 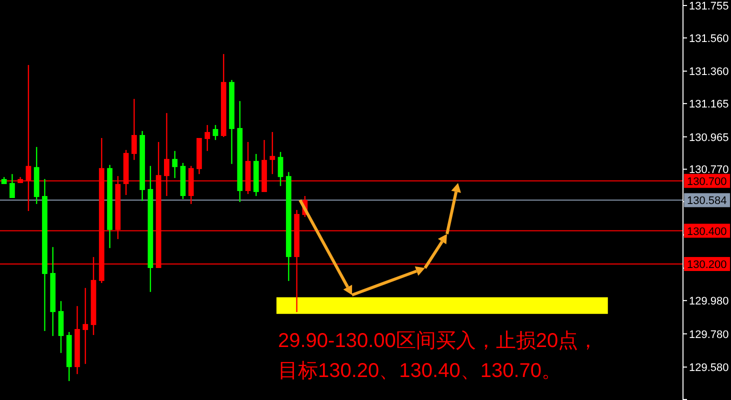 What do you see at coordinates (707, 232) in the screenshot?
I see `ref-line-label: 130.400` at bounding box center [707, 232].